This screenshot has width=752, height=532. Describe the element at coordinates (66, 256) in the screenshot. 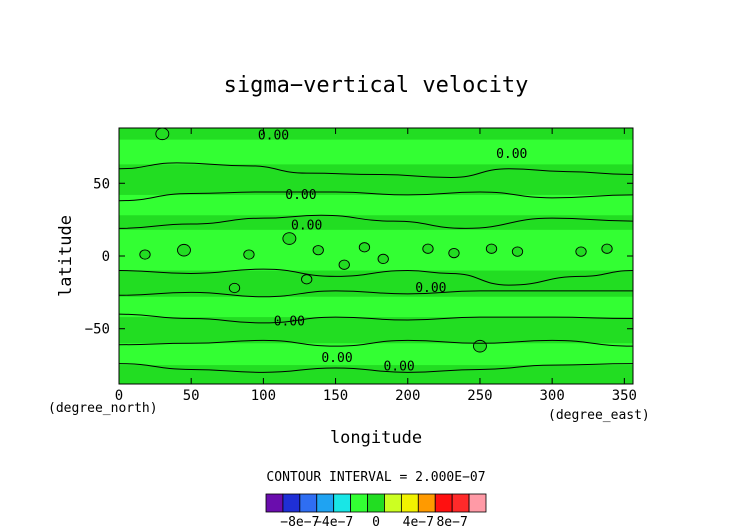

I see `y-axis-label: latitude` at that location.